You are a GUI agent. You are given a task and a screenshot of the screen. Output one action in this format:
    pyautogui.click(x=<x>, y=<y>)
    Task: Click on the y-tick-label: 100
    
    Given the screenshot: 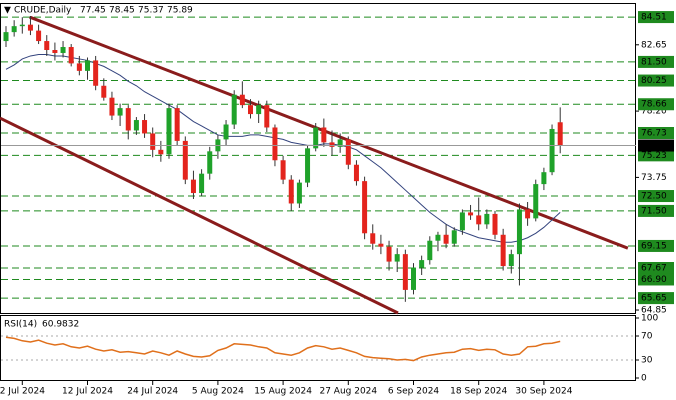 What is the action you would take?
    pyautogui.click(x=649, y=319)
    